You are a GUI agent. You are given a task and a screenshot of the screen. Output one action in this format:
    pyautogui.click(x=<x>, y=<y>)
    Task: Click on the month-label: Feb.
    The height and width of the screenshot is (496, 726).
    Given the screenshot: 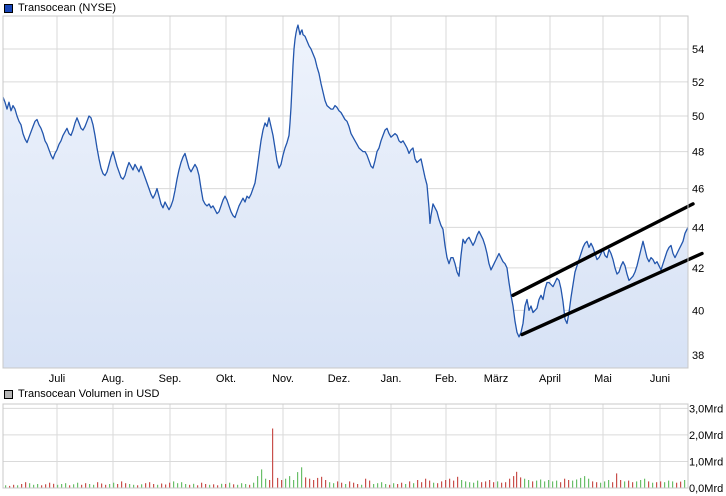 What is the action you would take?
    pyautogui.click(x=446, y=379)
    